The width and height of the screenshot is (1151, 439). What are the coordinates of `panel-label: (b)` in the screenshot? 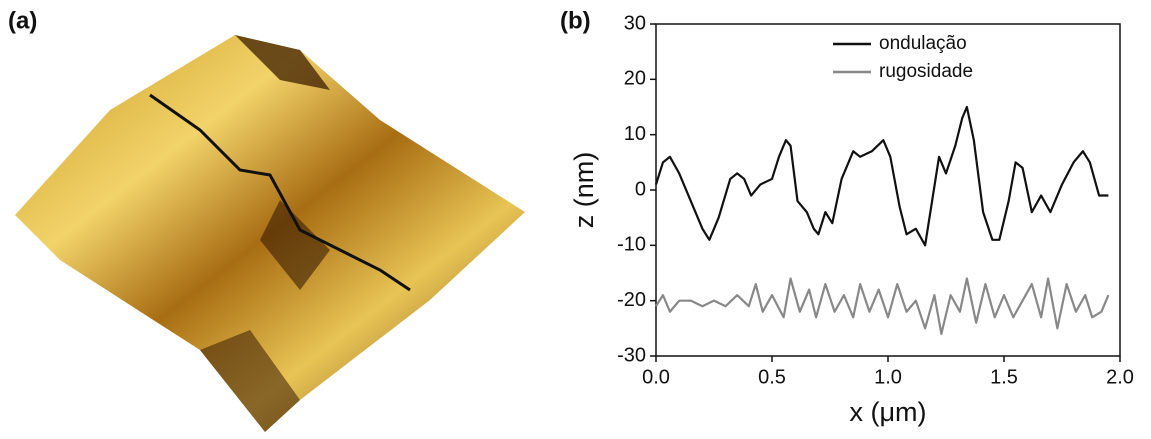 It's located at (575, 20).